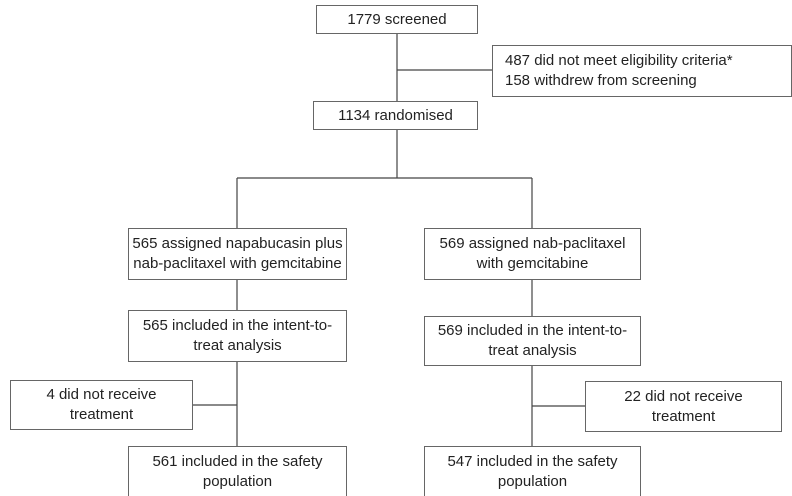  What do you see at coordinates (683, 406) in the screenshot?
I see `node-box: 22 did not receive treatment` at bounding box center [683, 406].